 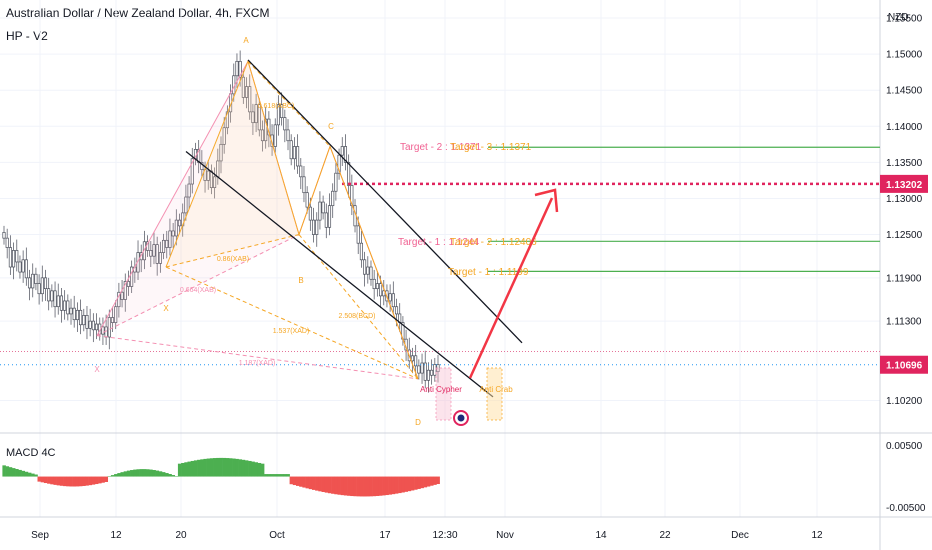 I want to click on pattern-point-label: B, so click(x=300, y=280).